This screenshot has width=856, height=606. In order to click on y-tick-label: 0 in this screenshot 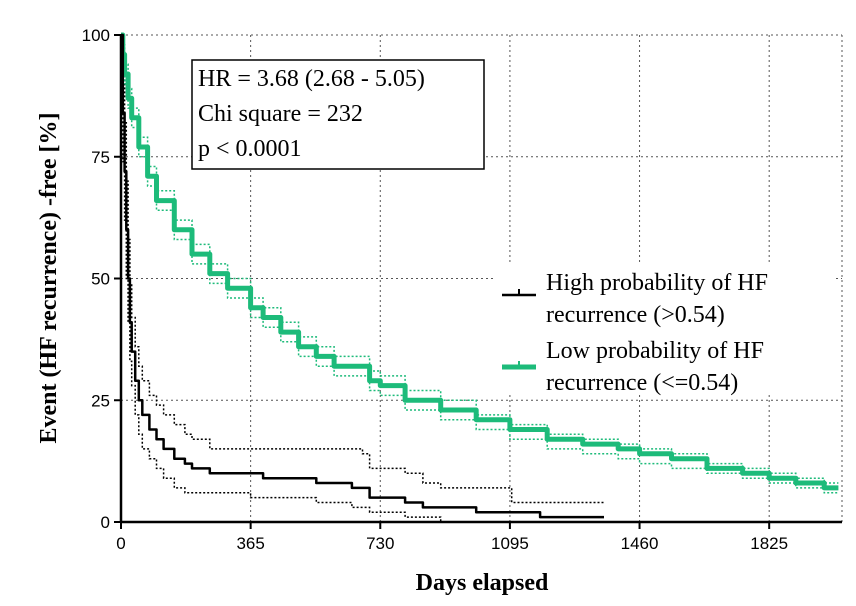, I will do `click(105, 522)`.